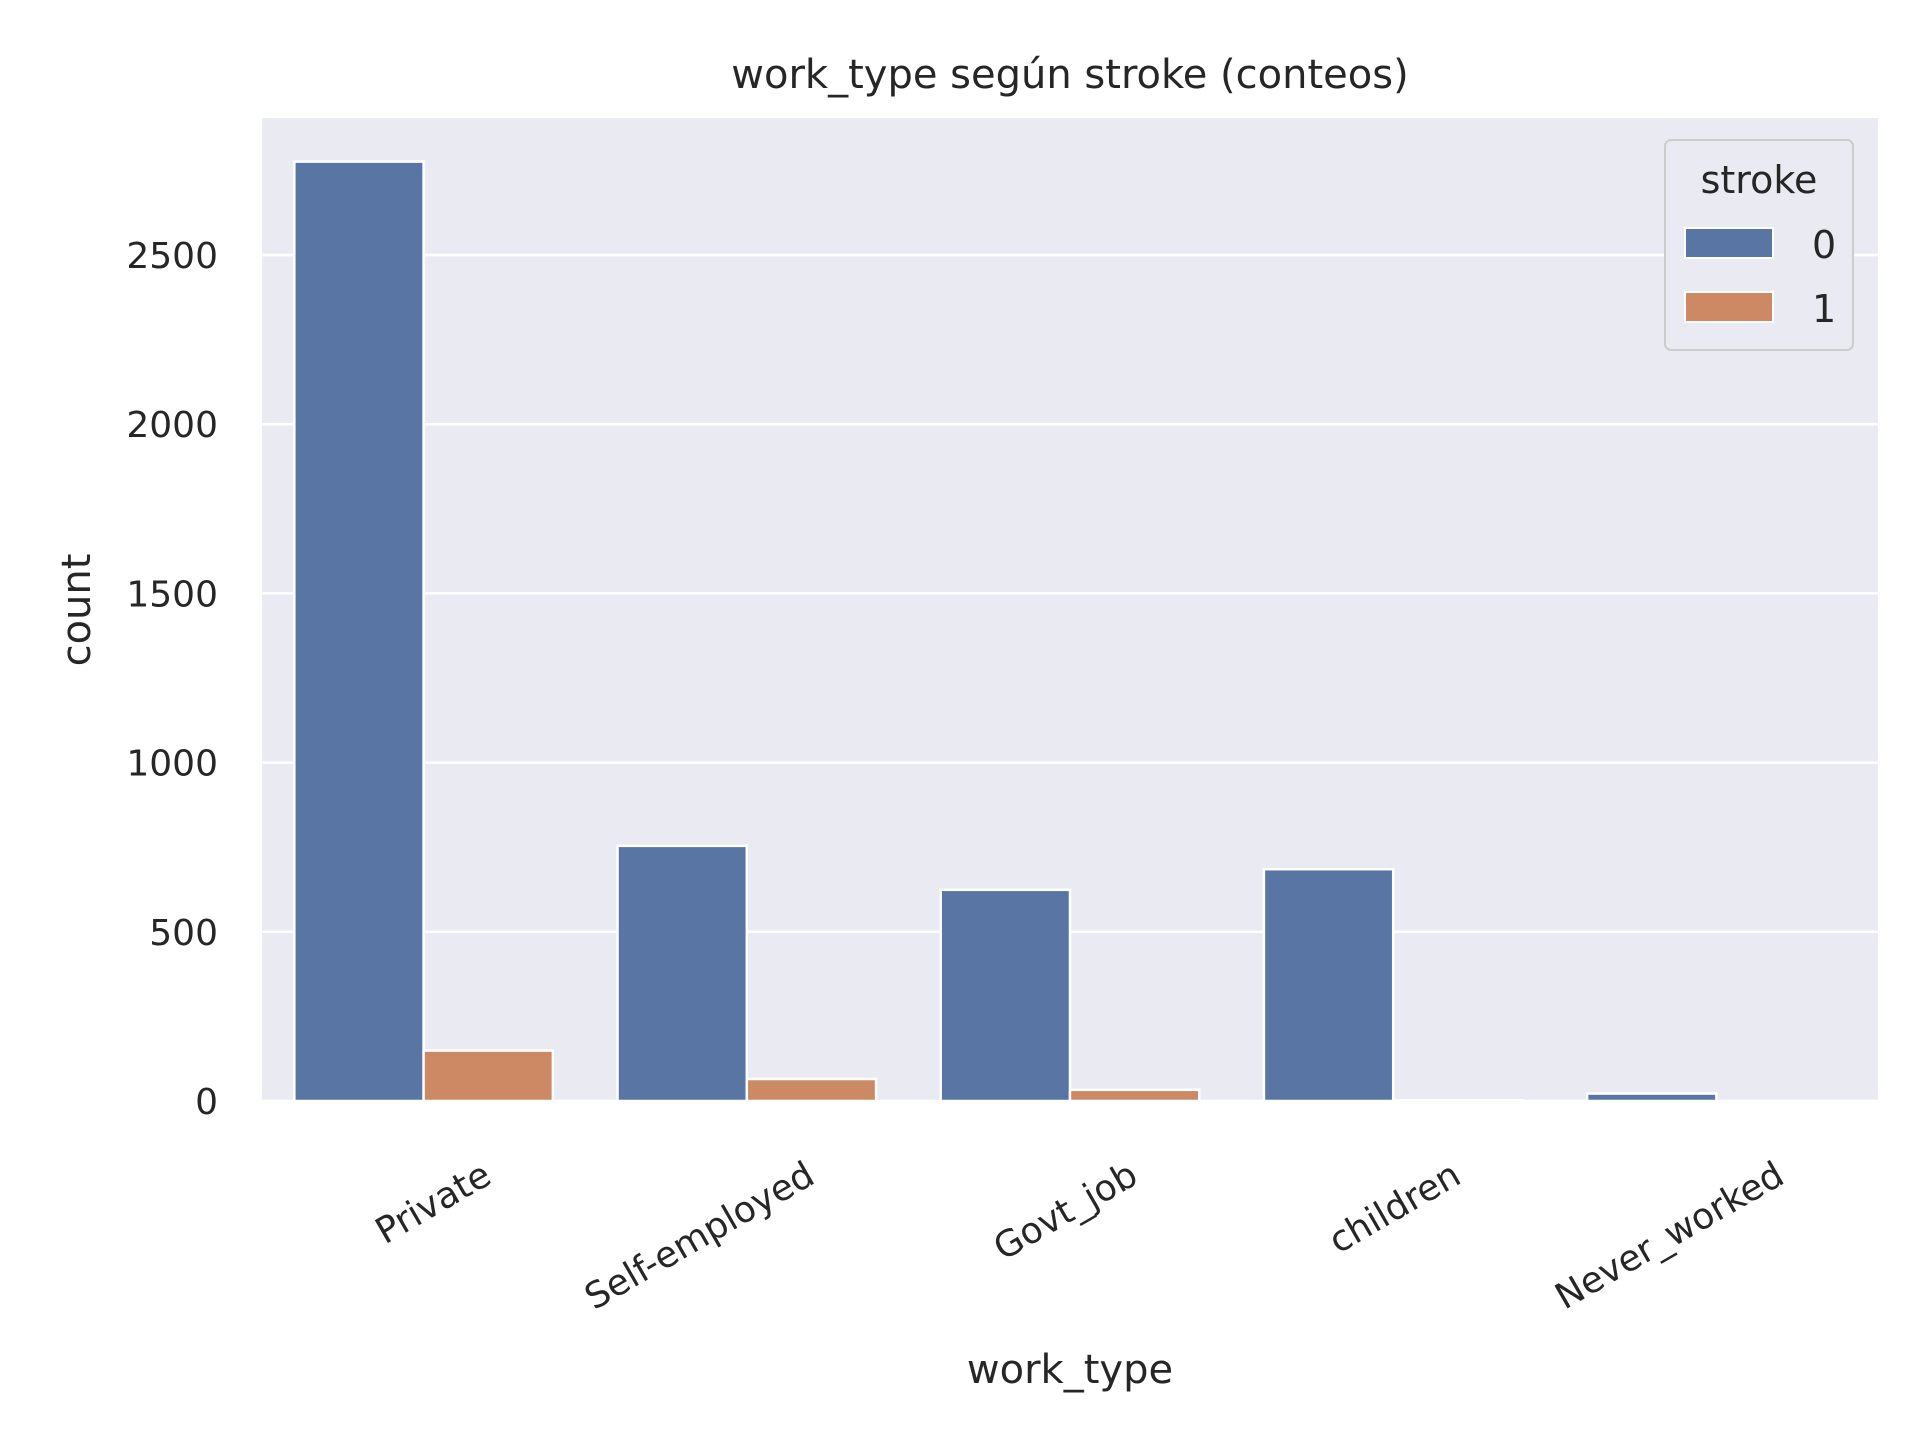 The image size is (1920, 1440). Describe the element at coordinates (699, 1236) in the screenshot. I see `x-tick-label: Self-employed` at that location.